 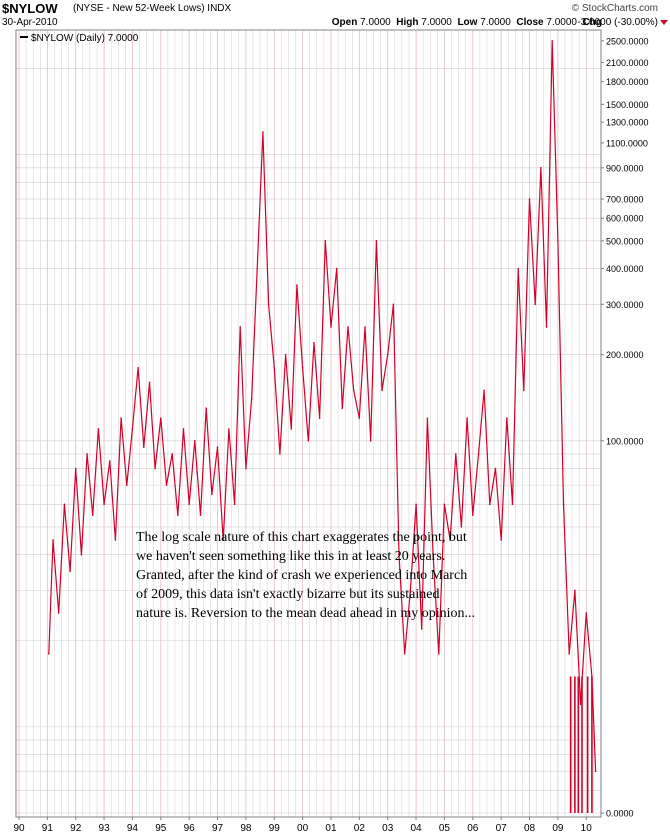 I want to click on x-tick-label: 96, so click(x=190, y=828).